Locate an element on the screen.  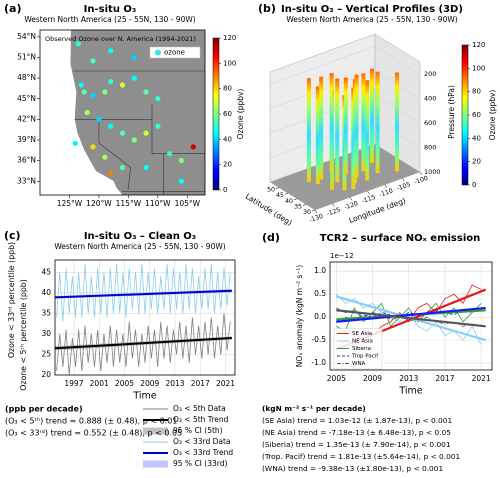
y-axis-label: Ozone < 5ᵗʰ percentile (ppb) is located at coordinates (23, 335).